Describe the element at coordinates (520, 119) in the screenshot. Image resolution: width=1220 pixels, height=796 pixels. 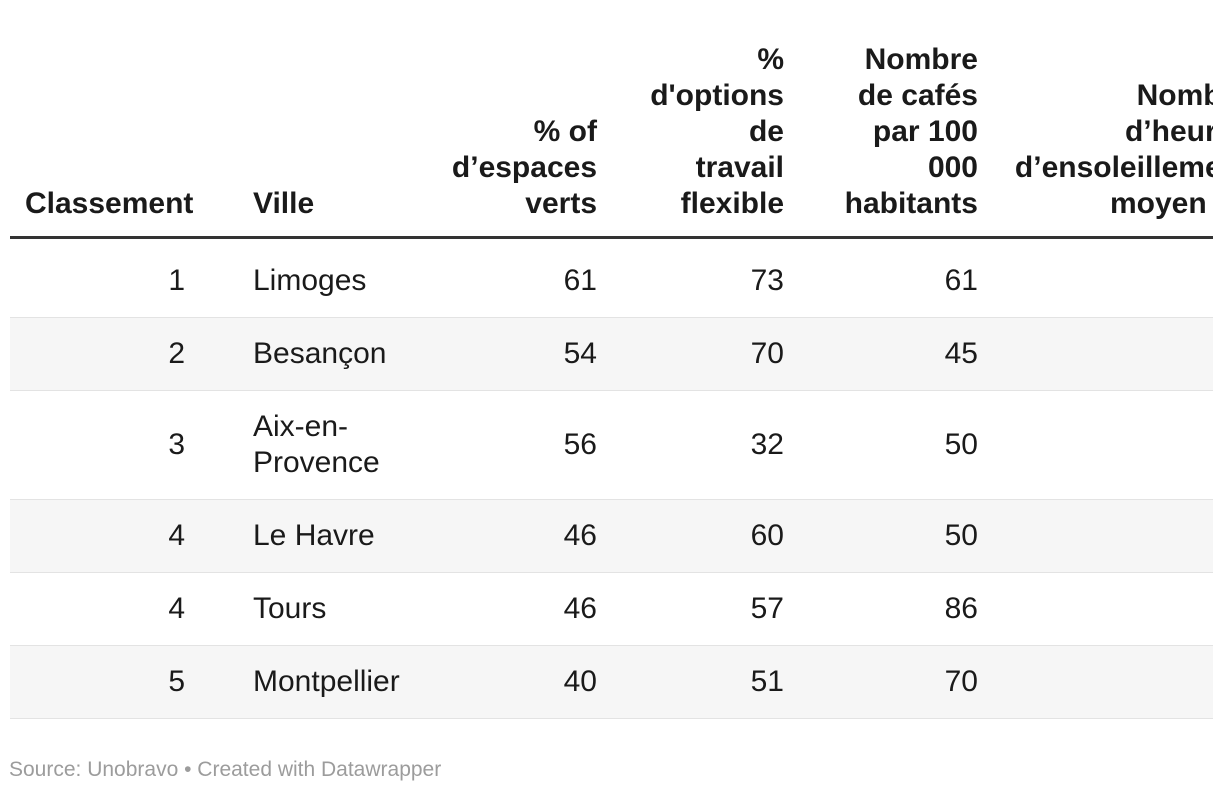
I see `column-header-espaces-verts: % of d’espaces verts` at that location.